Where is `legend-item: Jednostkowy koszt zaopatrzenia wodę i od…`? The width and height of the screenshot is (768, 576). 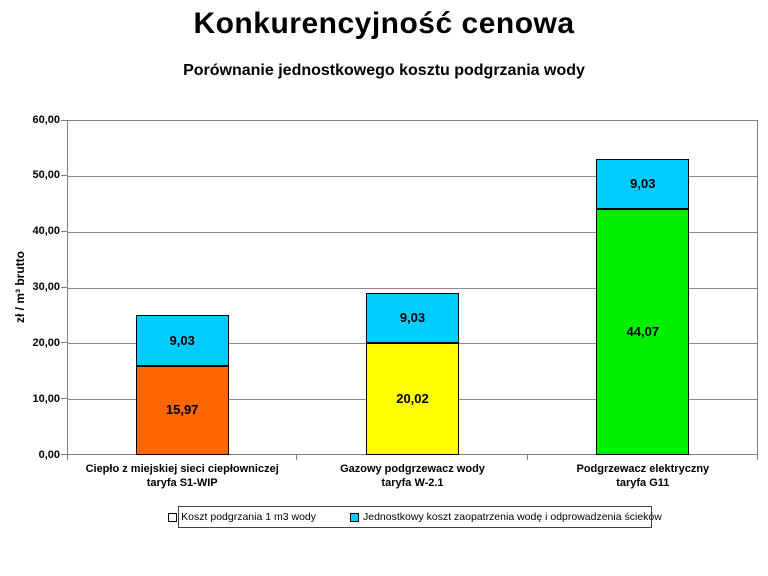
legend-item: Jednostkowy koszt zaopatrzenia wodę i od… is located at coordinates (506, 517).